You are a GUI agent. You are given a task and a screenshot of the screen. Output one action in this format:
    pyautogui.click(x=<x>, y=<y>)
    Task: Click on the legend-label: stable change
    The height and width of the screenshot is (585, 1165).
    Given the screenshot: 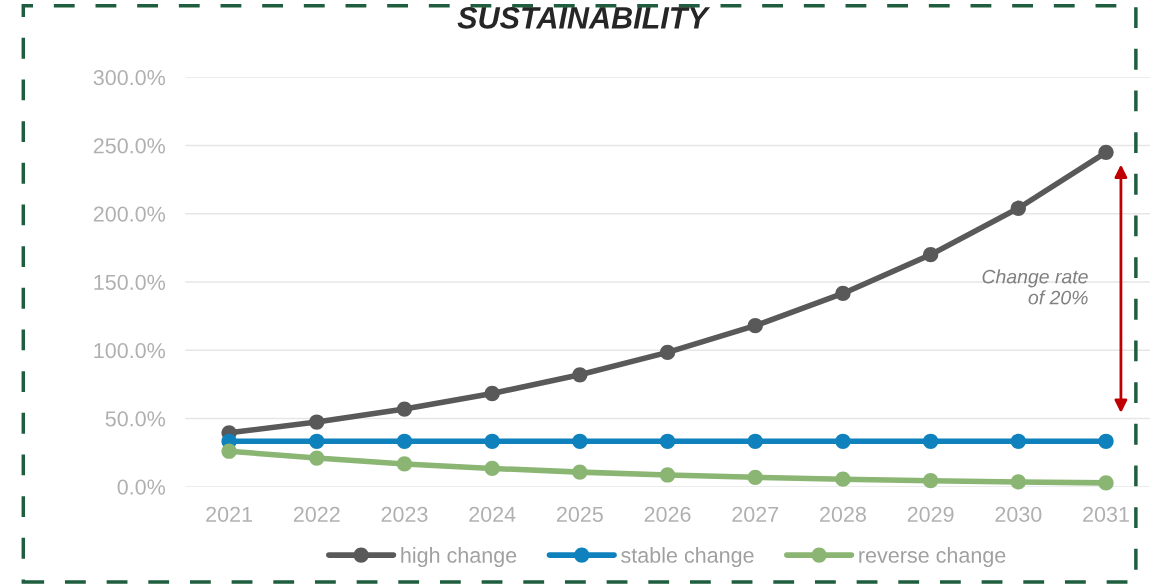 What is the action you would take?
    pyautogui.click(x=687, y=557)
    